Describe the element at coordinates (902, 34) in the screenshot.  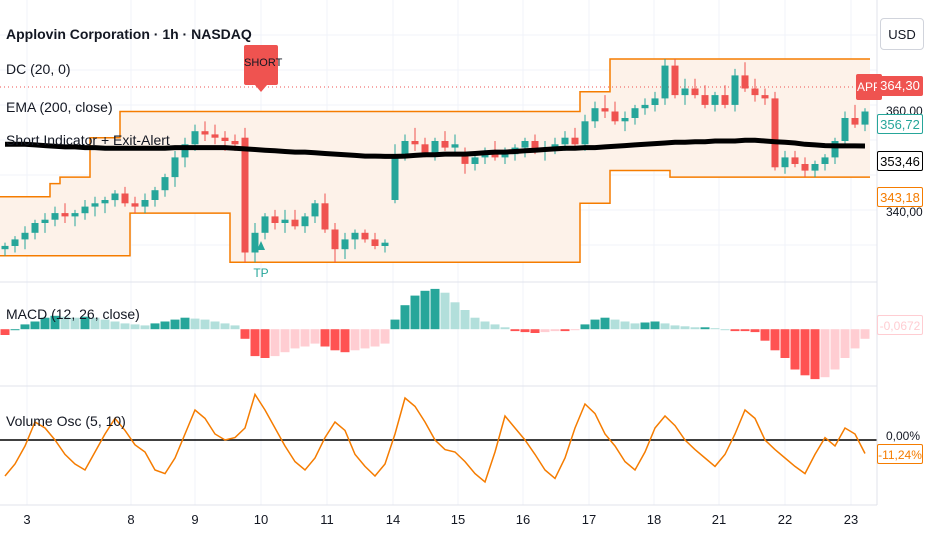
I see `currency-button: USD` at that location.